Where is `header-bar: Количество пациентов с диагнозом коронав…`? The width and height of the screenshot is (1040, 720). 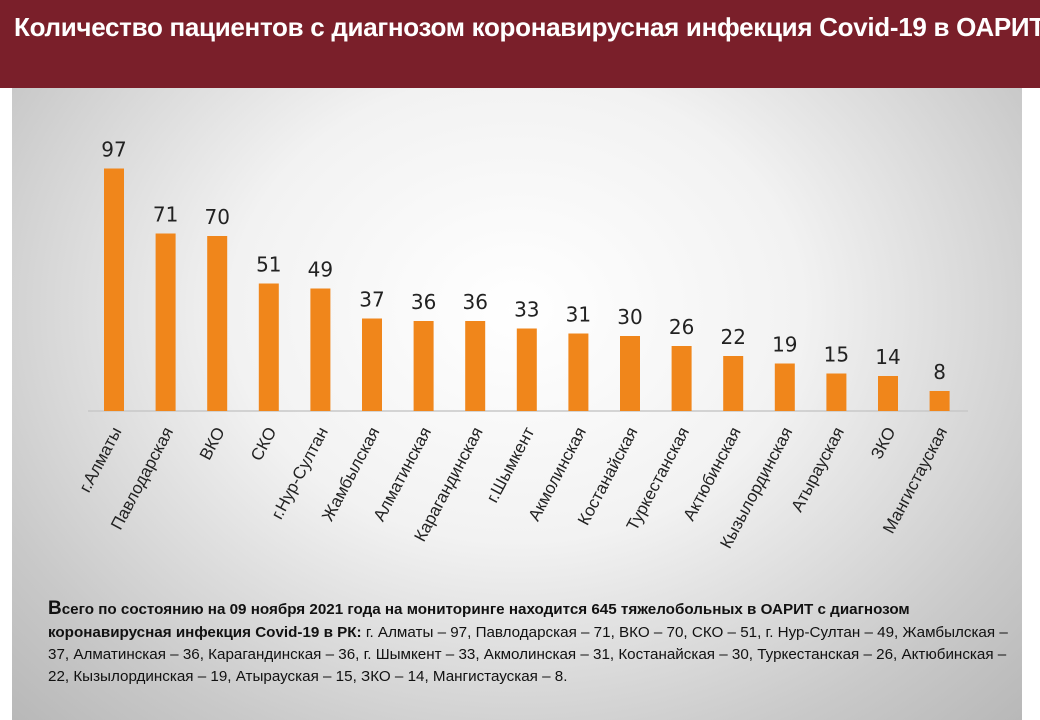 header-bar: Количество пациентов с диагнозом коронав… is located at coordinates (520, 44).